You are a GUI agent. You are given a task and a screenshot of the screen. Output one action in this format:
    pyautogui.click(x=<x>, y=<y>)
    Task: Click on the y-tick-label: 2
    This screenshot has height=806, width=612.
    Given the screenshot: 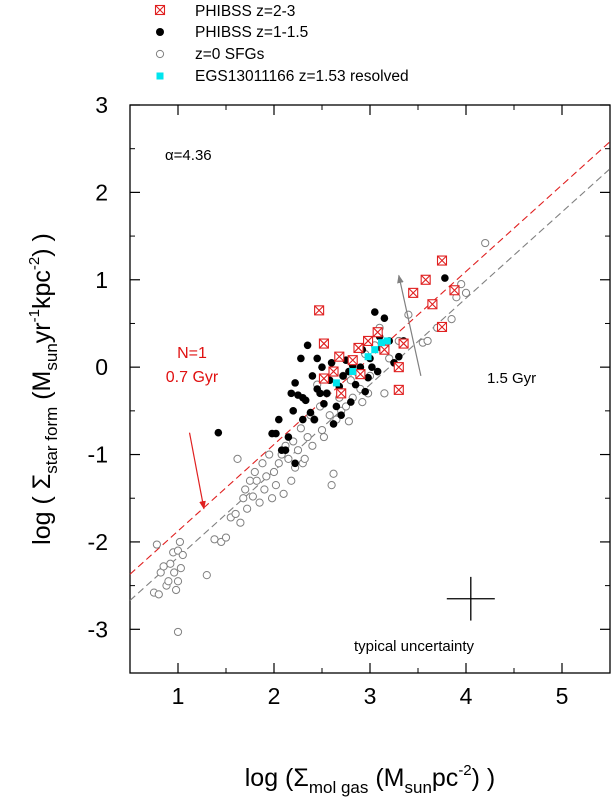 What is the action you would take?
    pyautogui.click(x=101, y=192)
    